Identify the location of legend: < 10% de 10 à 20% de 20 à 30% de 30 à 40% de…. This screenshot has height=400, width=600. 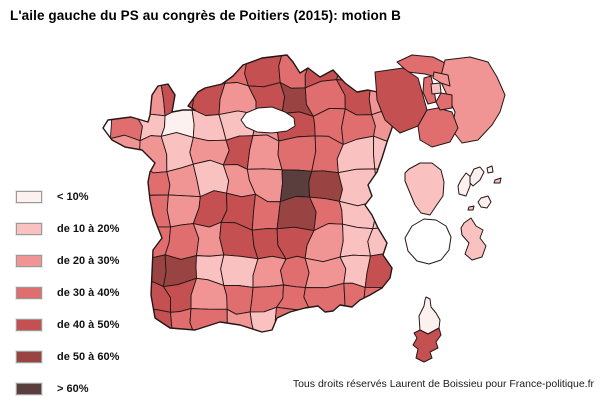
(67, 292).